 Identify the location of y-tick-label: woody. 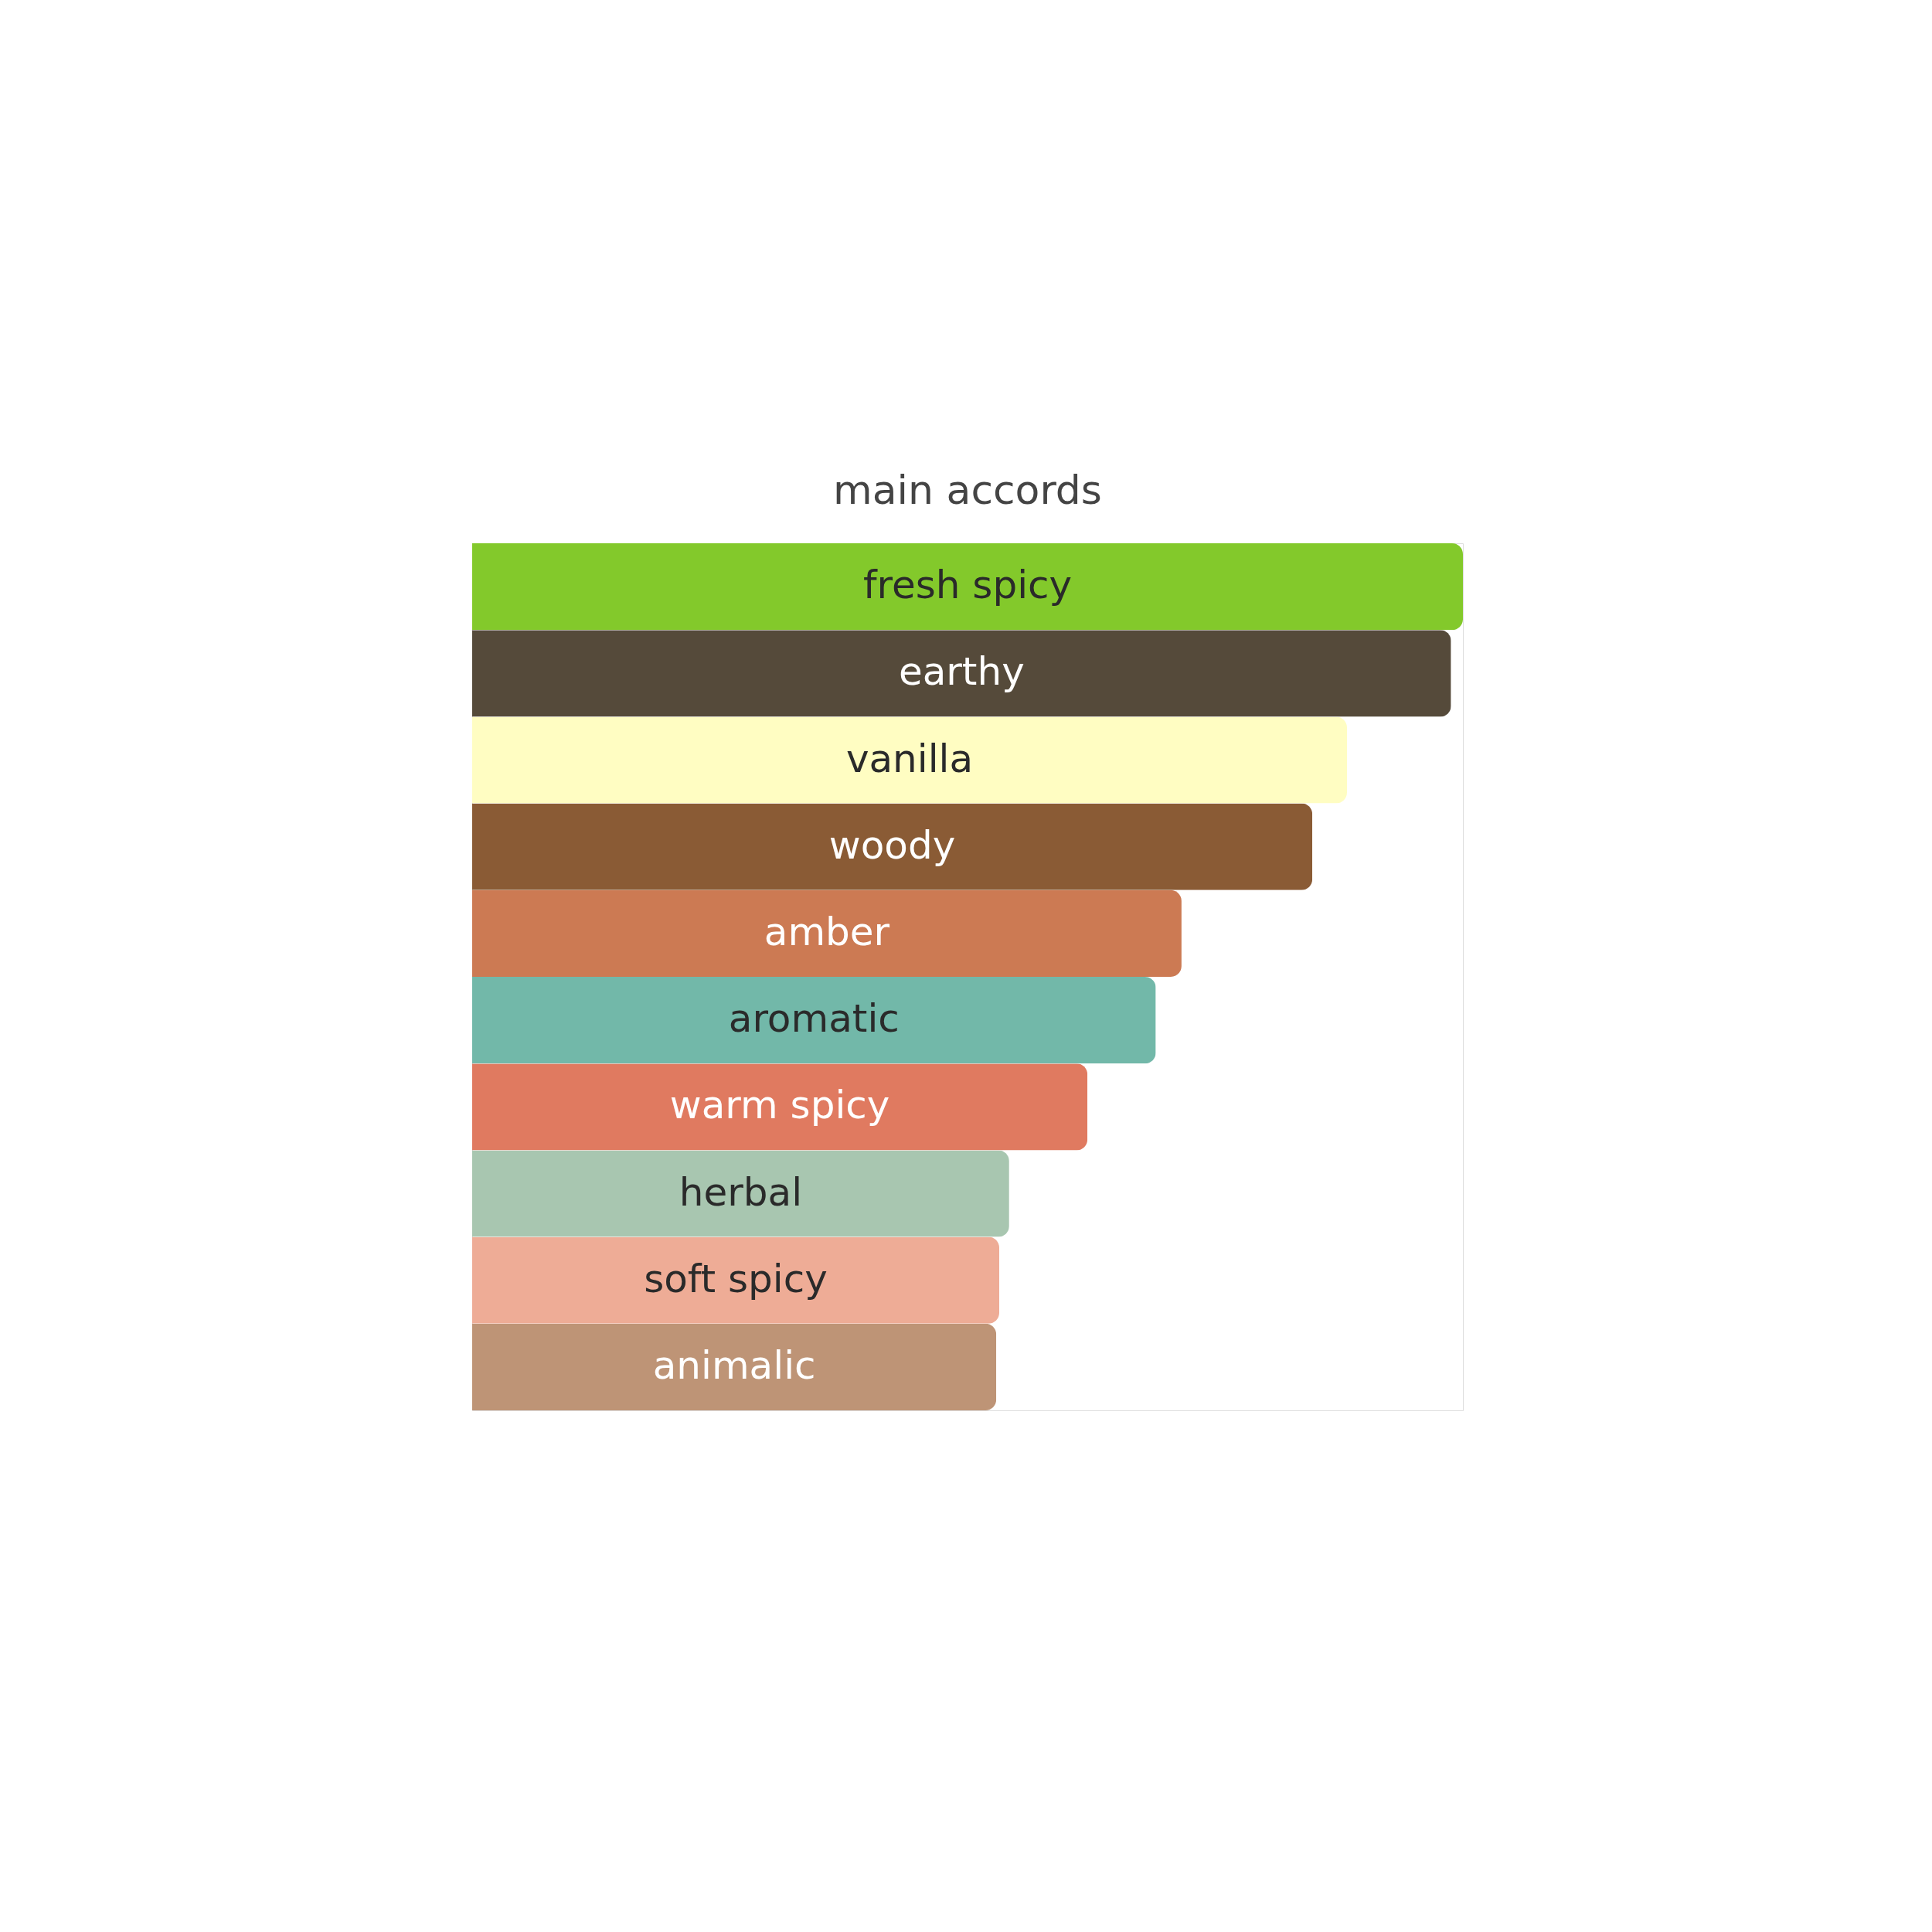
(892, 845).